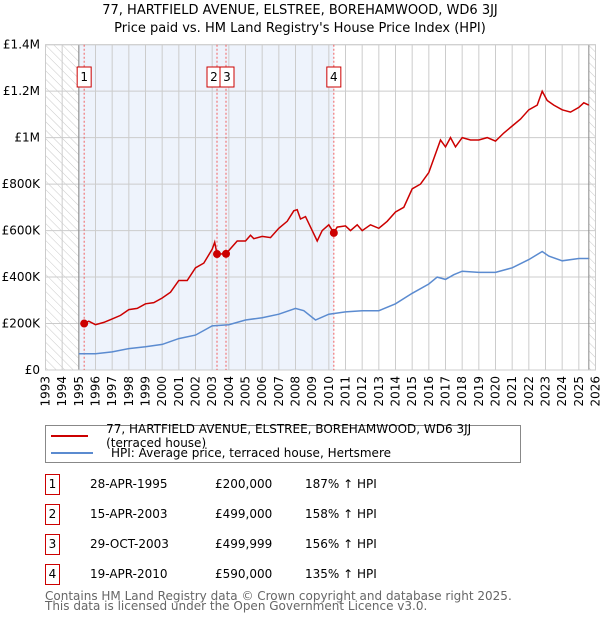  Describe the element at coordinates (46, 391) in the screenshot. I see `x-tick-label: 1993` at that location.